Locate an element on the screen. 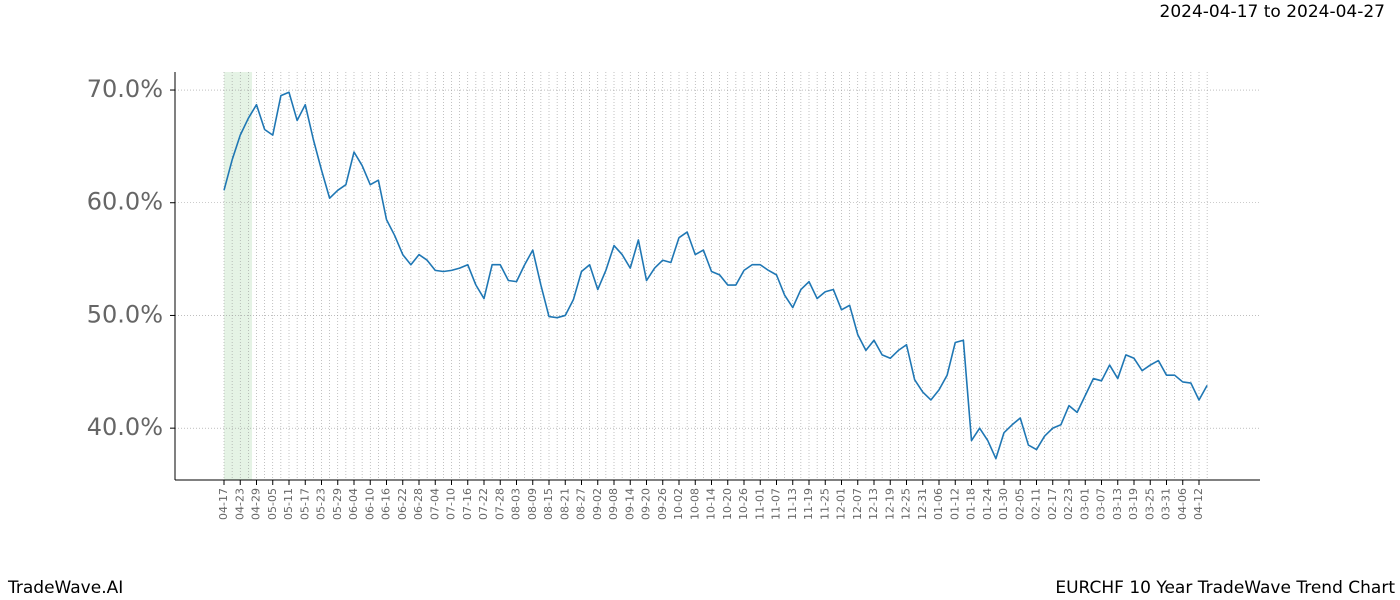 This screenshot has height=600, width=1400. x-tick-label: 04-06 is located at coordinates (1182, 504).